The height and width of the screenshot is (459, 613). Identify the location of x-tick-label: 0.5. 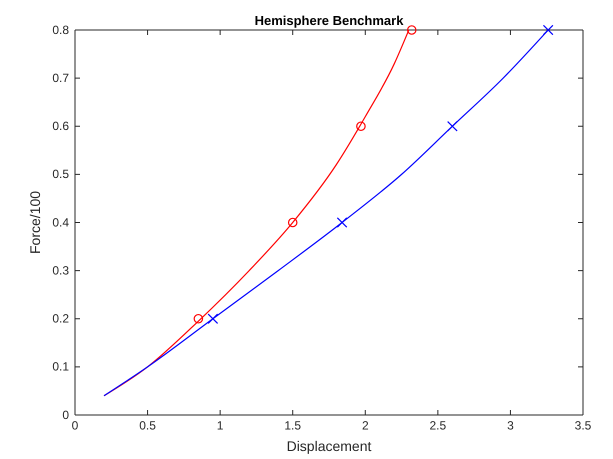
(147, 425).